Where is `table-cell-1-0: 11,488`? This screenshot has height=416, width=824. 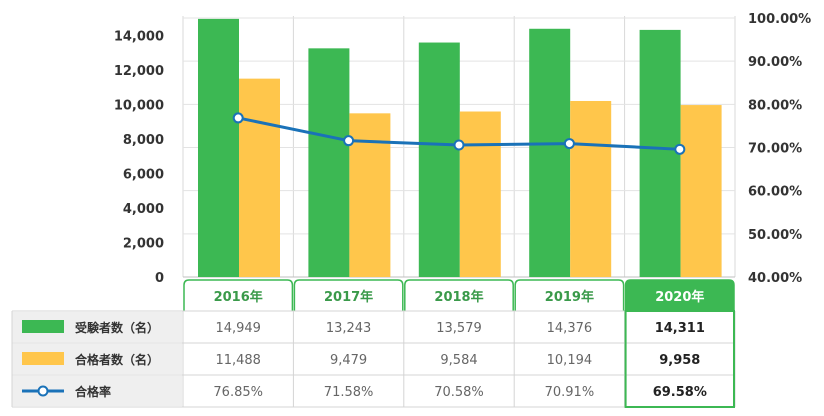 table-cell-1-0: 11,488 is located at coordinates (238, 360).